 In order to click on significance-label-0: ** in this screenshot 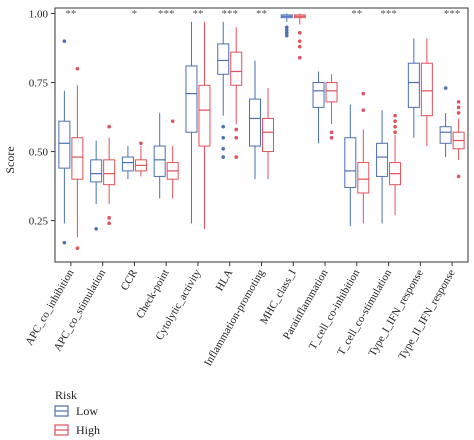, I will do `click(70, 14)`.